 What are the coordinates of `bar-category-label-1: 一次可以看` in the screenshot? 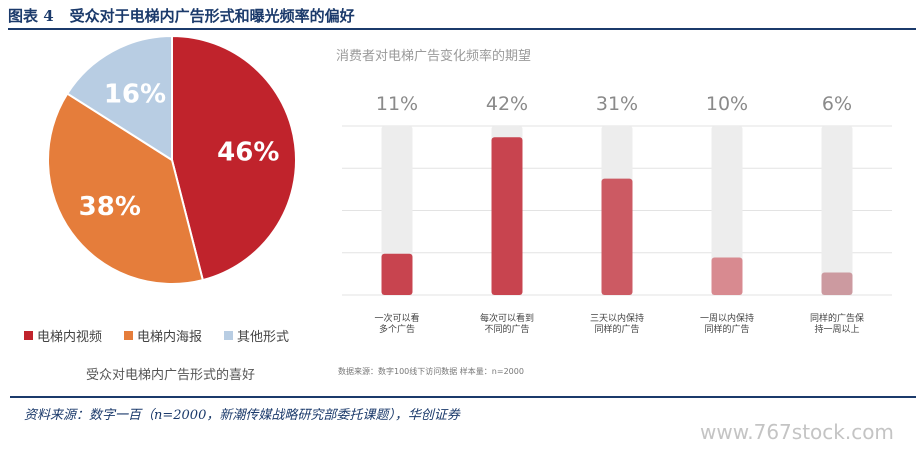 It's located at (396, 318).